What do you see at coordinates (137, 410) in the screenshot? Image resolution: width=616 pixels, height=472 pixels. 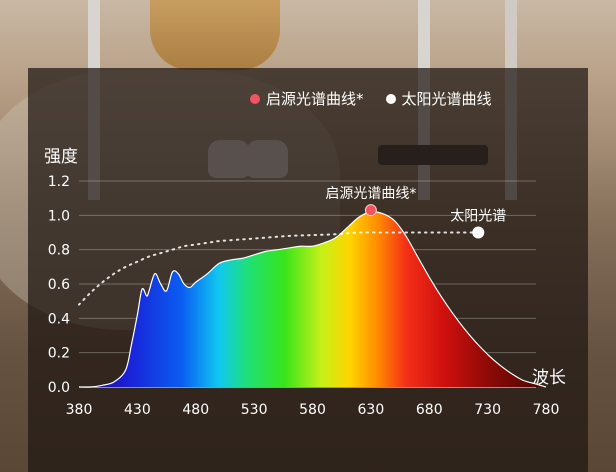 I see `x-tick-label: 430` at bounding box center [137, 410].